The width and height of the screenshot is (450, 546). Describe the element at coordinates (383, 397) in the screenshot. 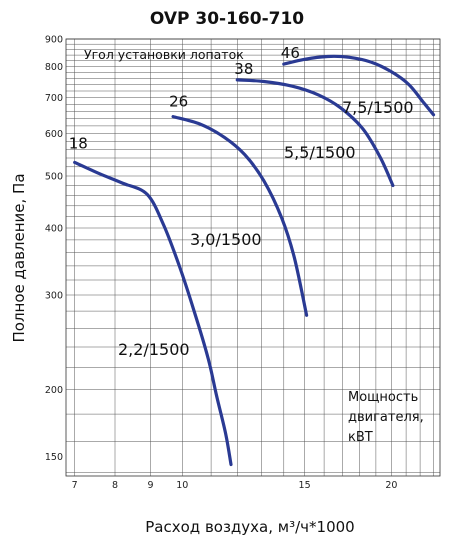

I see `power-note-line-1: Мощность` at that location.